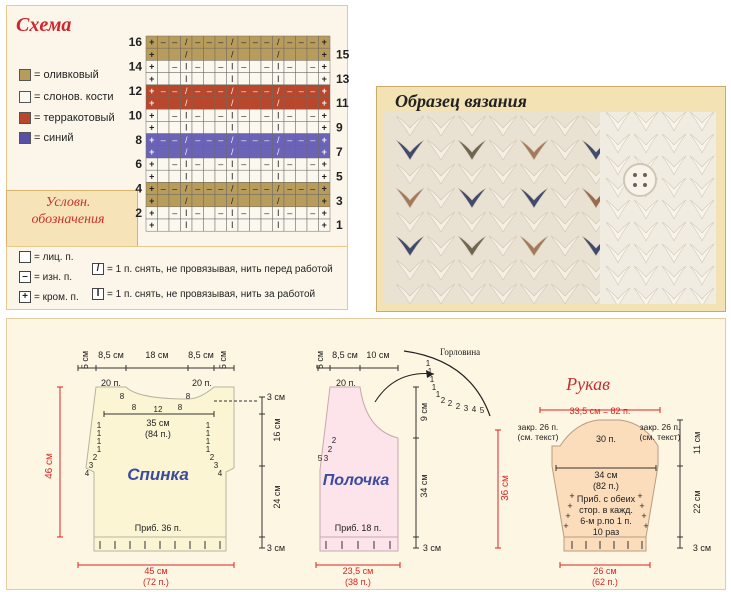 The image size is (731, 592). Describe the element at coordinates (356, 480) in the screenshot. I see `front-title: Полочка` at that location.